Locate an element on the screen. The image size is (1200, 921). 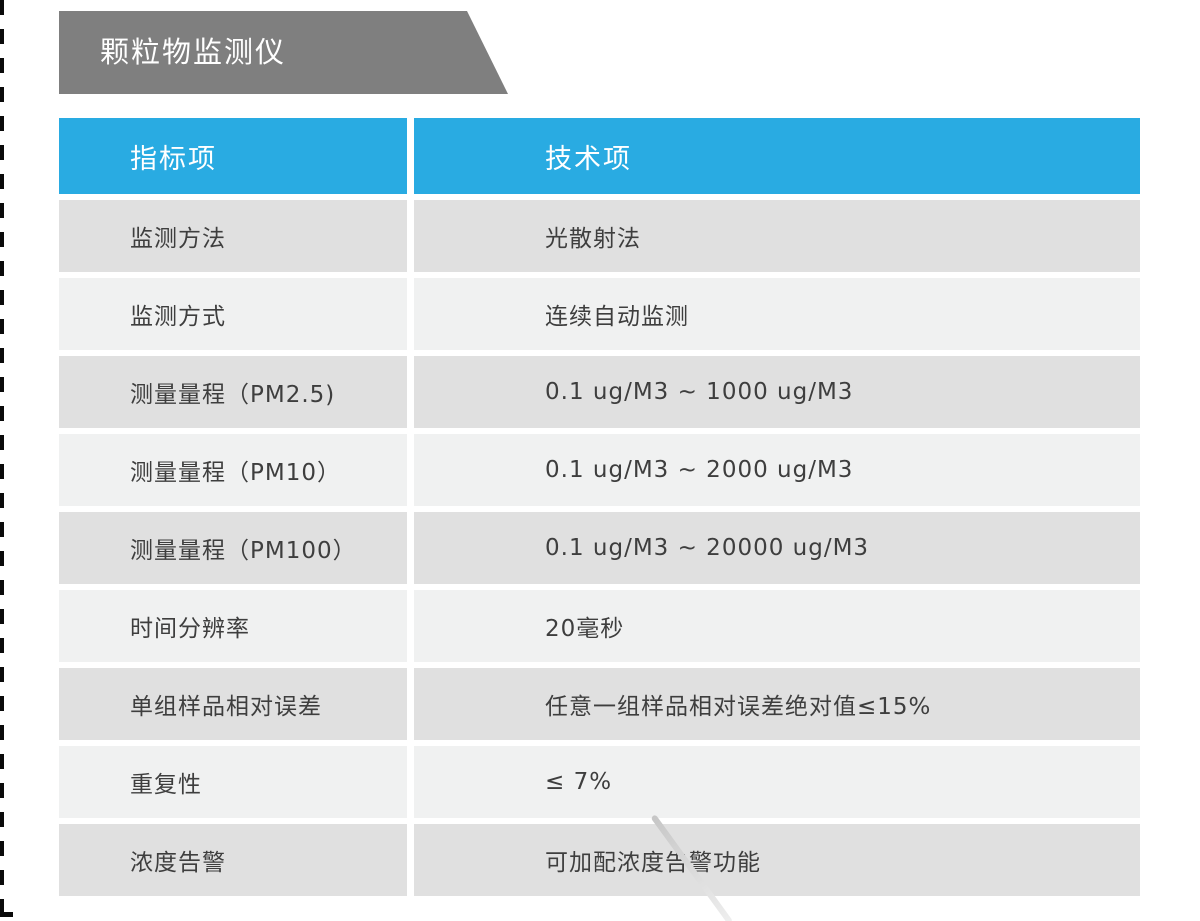
title-banner: 颗粒物监测仪 is located at coordinates (283, 52).